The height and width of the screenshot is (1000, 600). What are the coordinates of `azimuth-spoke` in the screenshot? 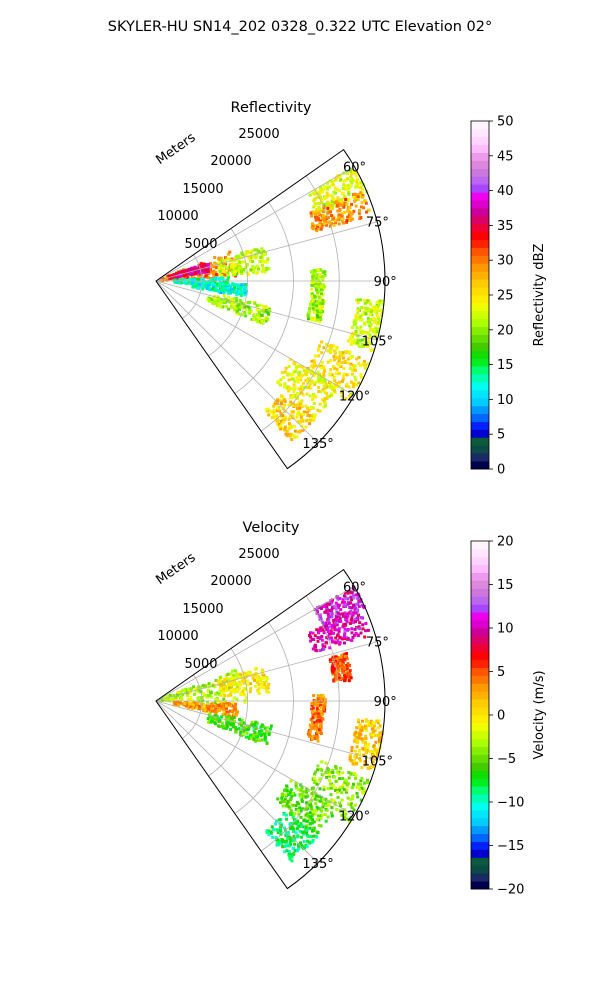 It's located at (255, 644).